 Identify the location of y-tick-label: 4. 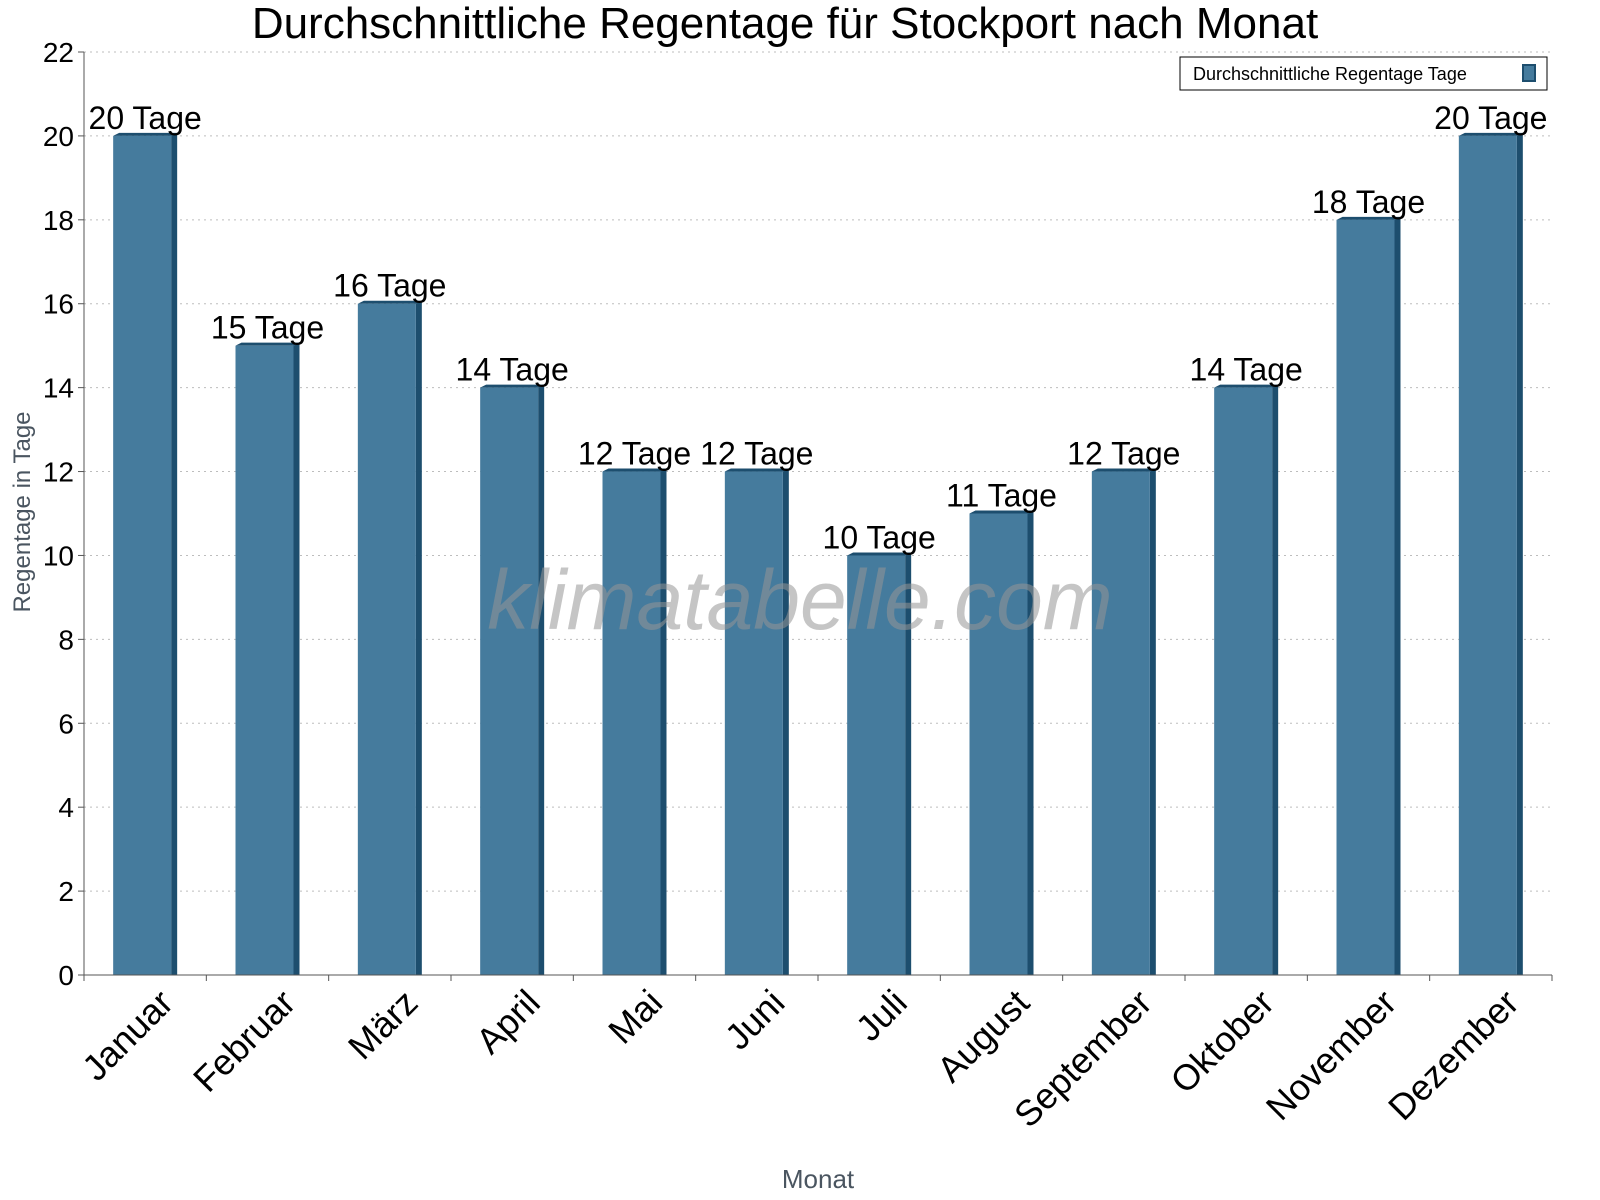
(66, 807).